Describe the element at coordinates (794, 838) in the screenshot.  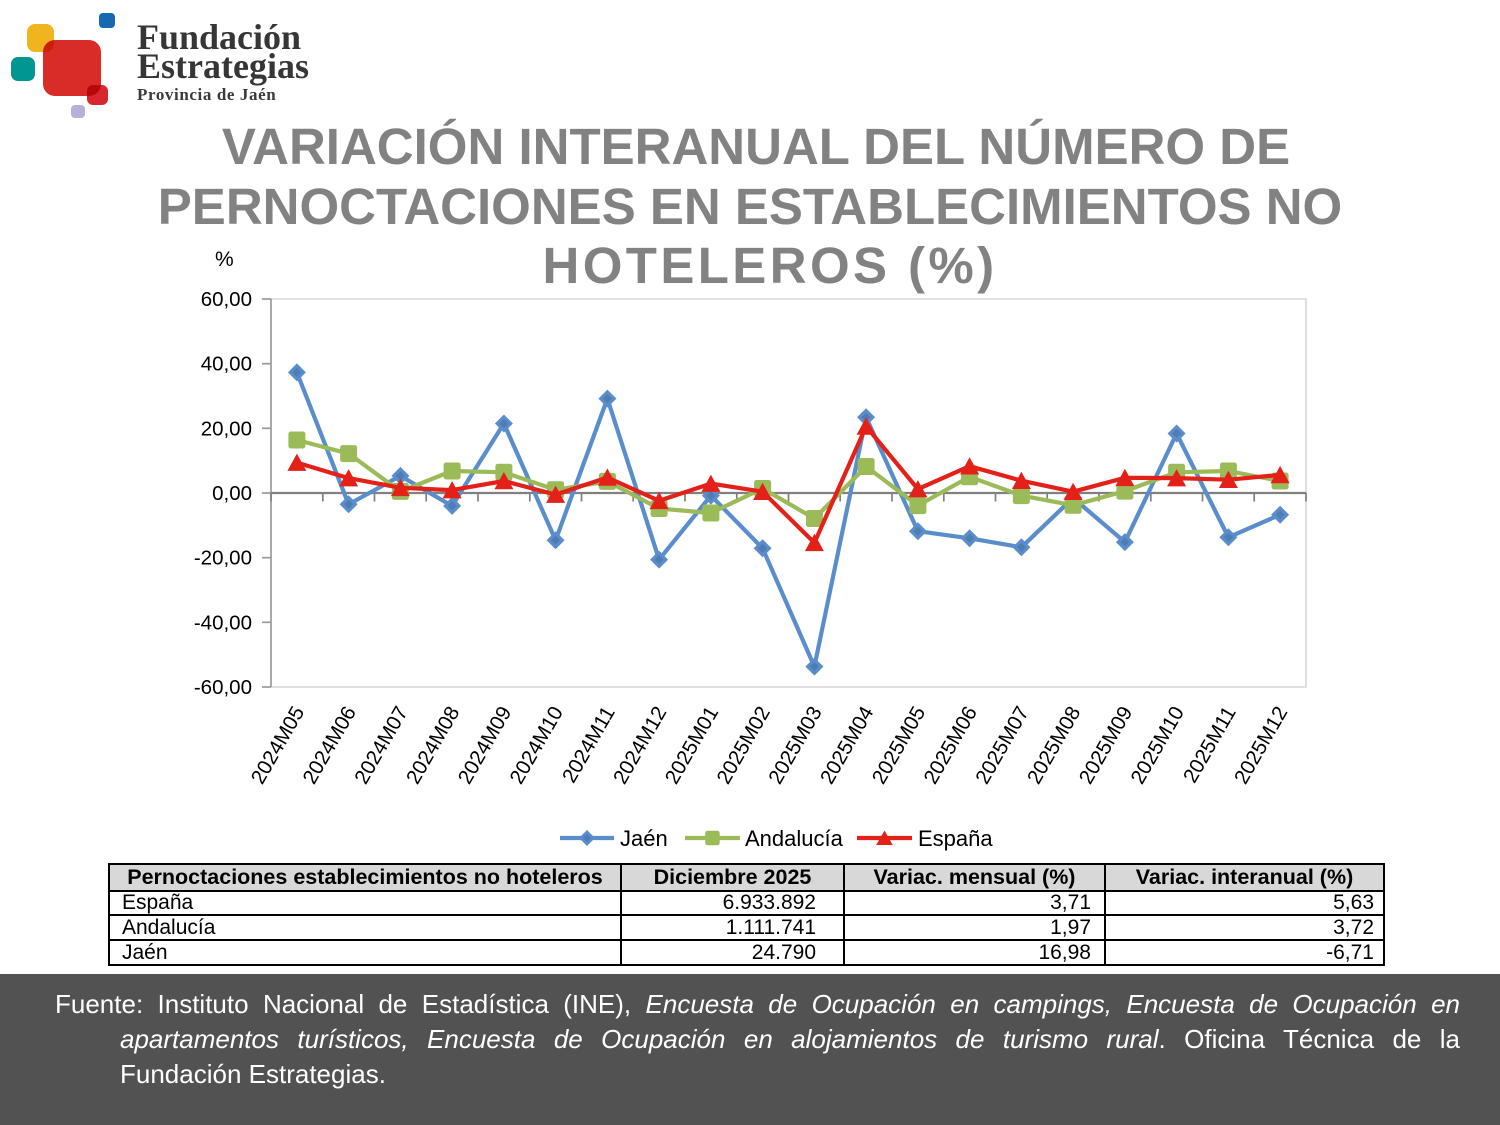
I see `svg-text: Andalucía` at that location.